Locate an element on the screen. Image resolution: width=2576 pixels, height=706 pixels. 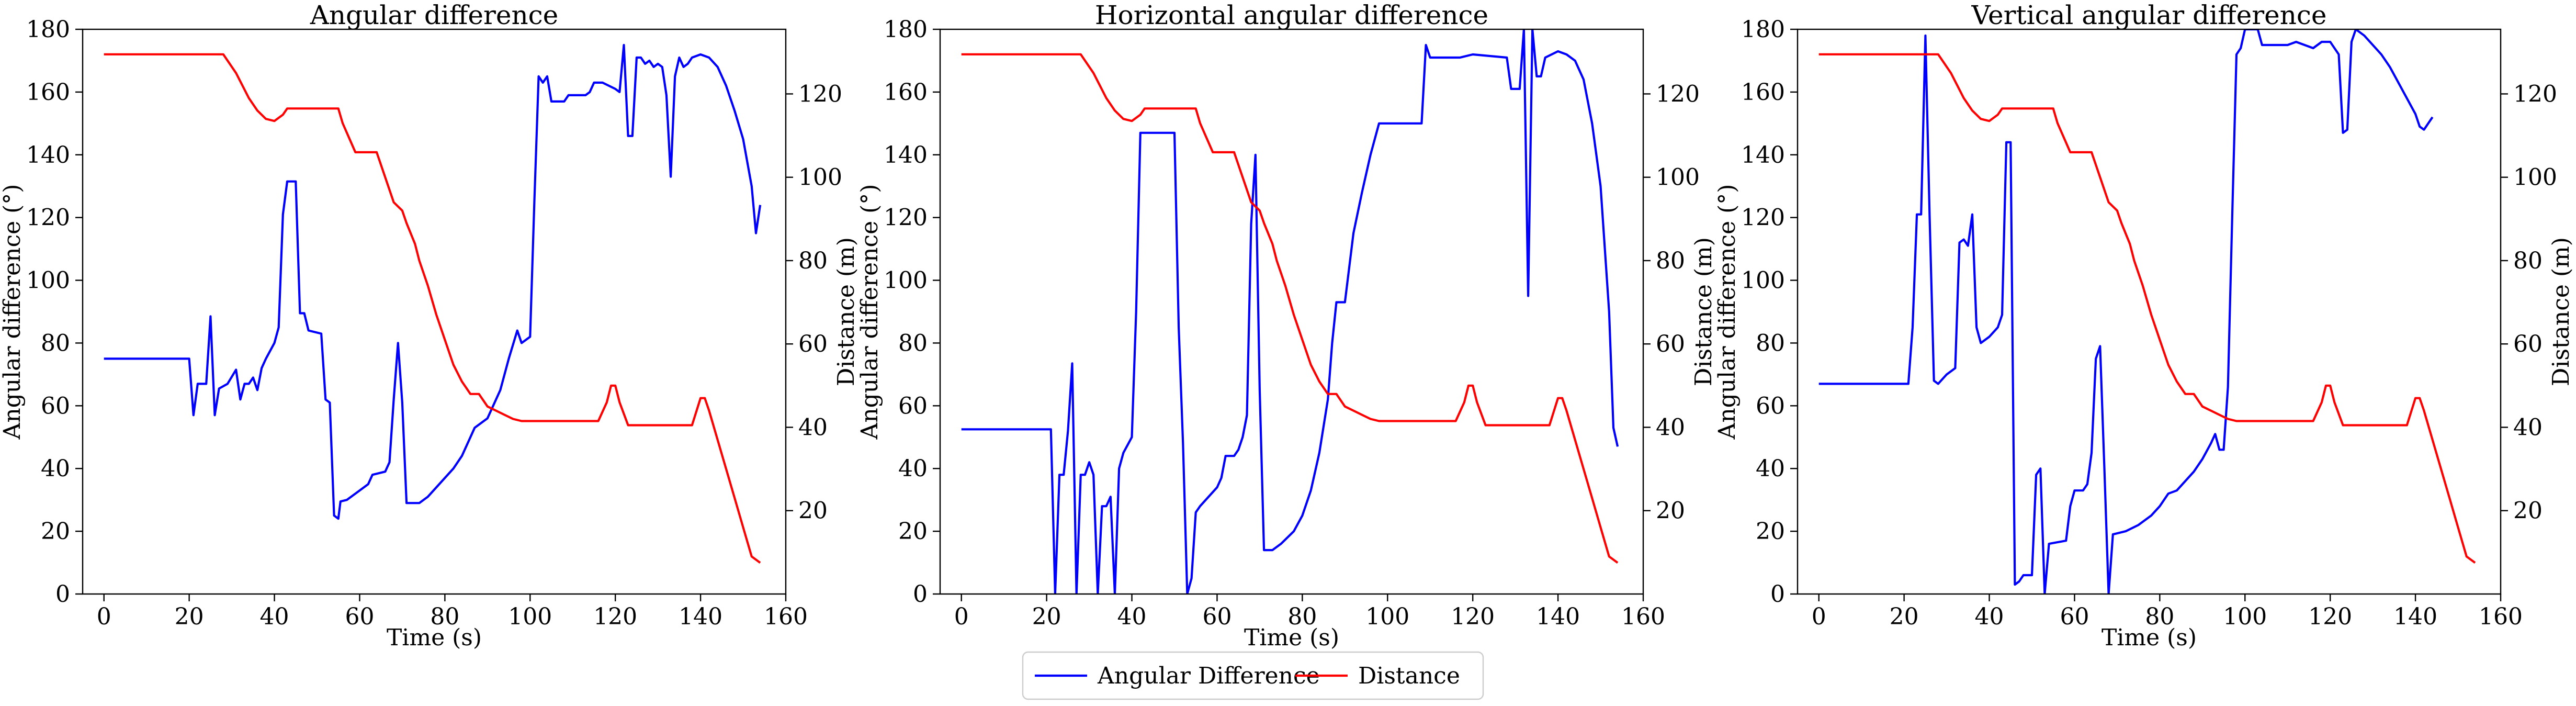
legend-label-distance: Distance is located at coordinates (1409, 676).